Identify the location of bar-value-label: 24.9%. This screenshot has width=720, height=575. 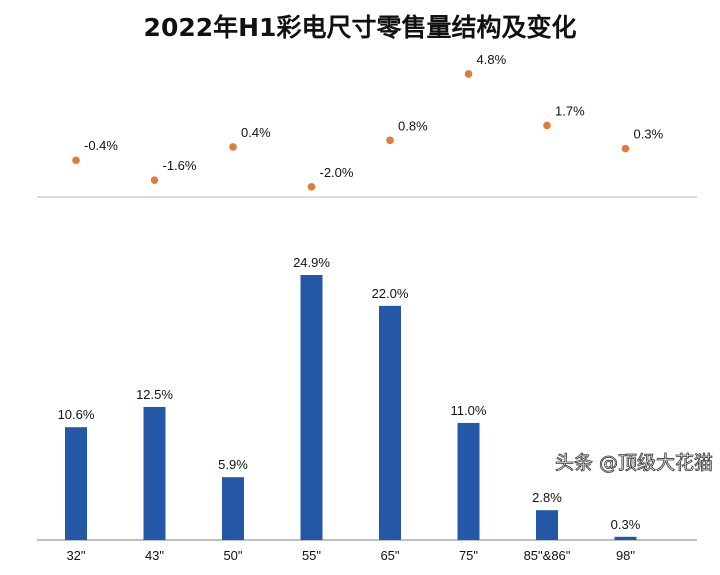
(311, 262).